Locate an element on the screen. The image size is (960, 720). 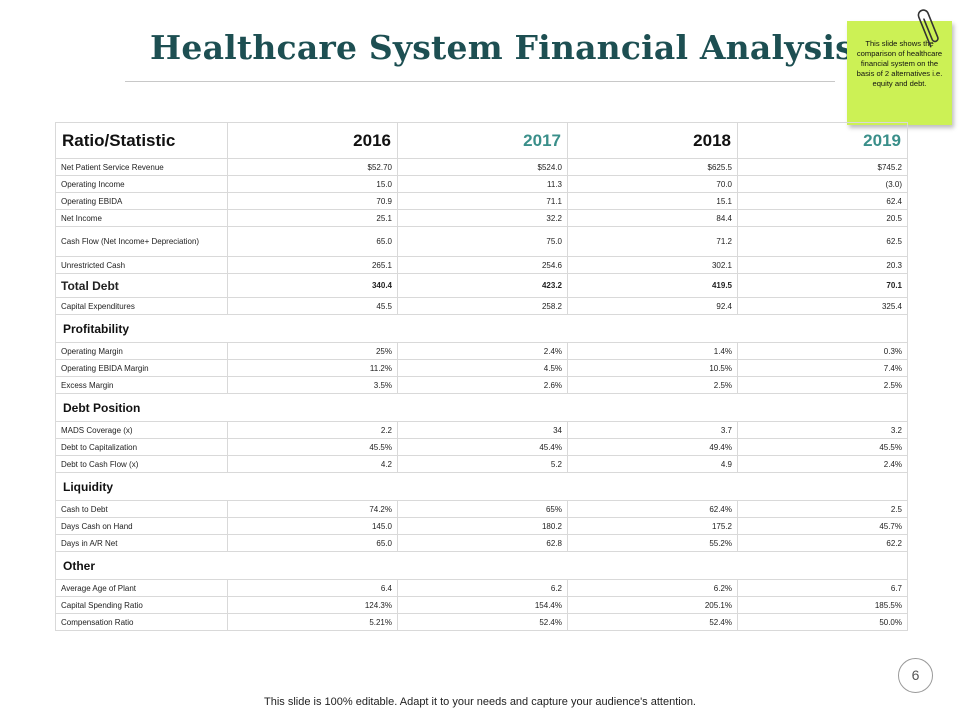
header-ratio-statistic: Ratio/Statistic is located at coordinates (141, 140).